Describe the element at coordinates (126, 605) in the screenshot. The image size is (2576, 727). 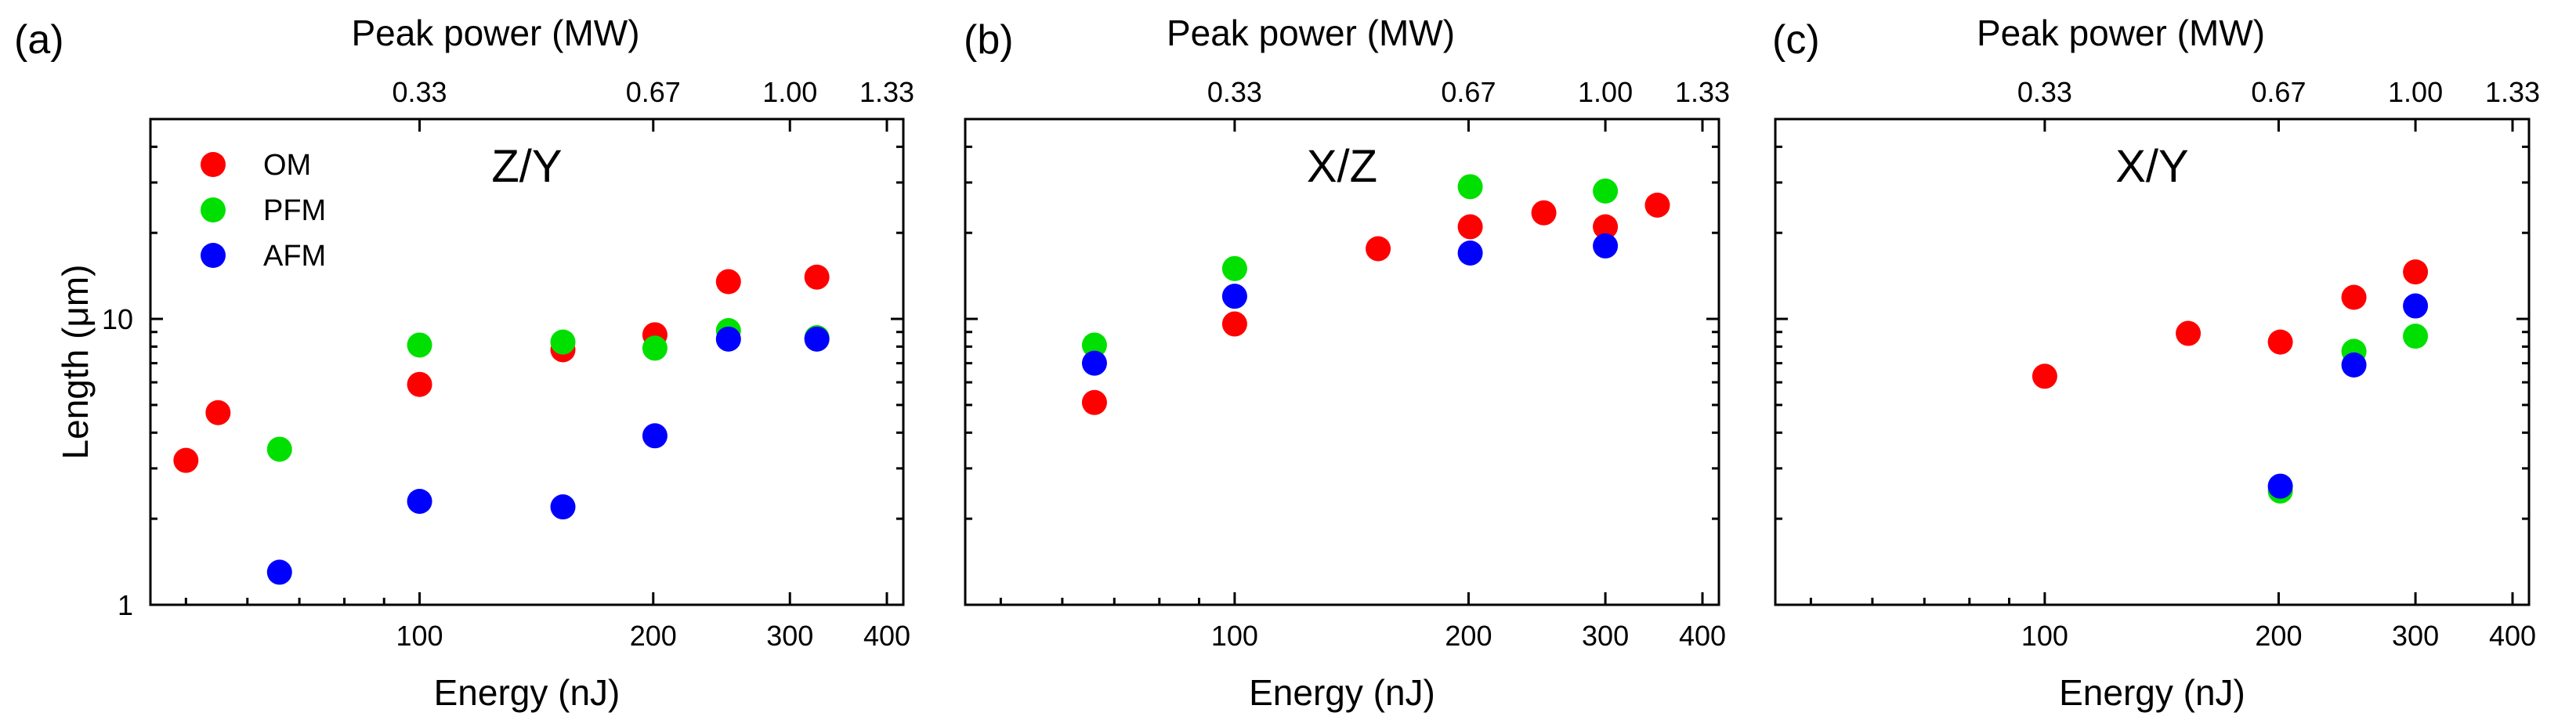
I see `y-tick-label: 1` at that location.